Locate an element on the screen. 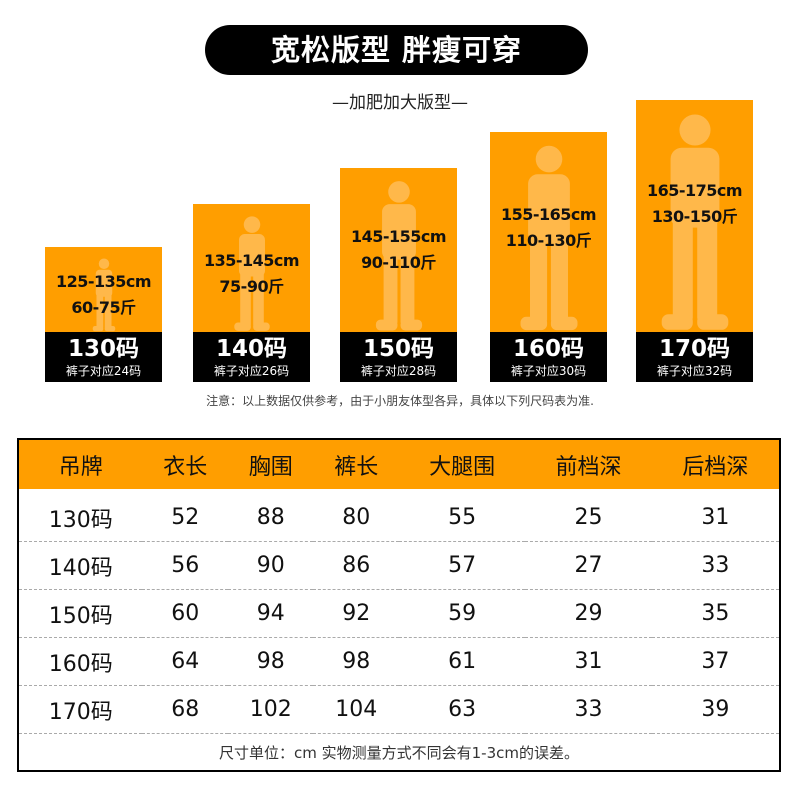  height-range: 165-175cm is located at coordinates (694, 190).